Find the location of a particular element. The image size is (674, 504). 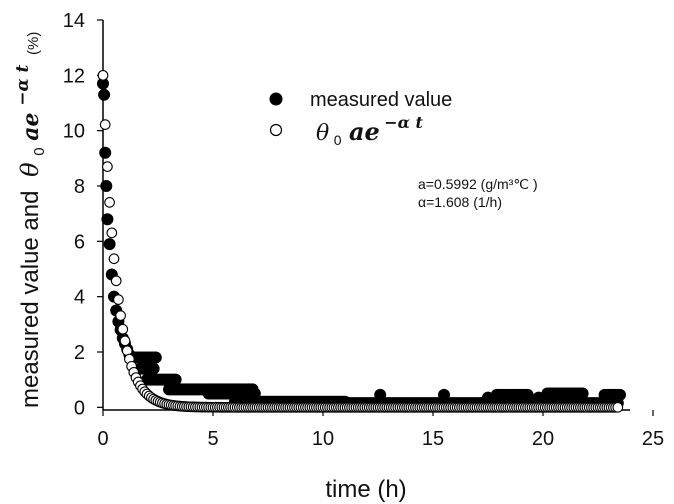

legend: measured value θ 0 ae −α t is located at coordinates (360, 119).